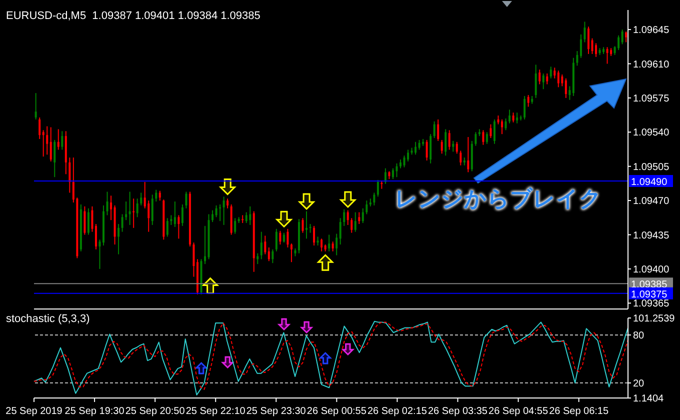 The image size is (680, 420). Describe the element at coordinates (579, 411) in the screenshot. I see `x-tick-label: 26 Sep 06:15` at that location.